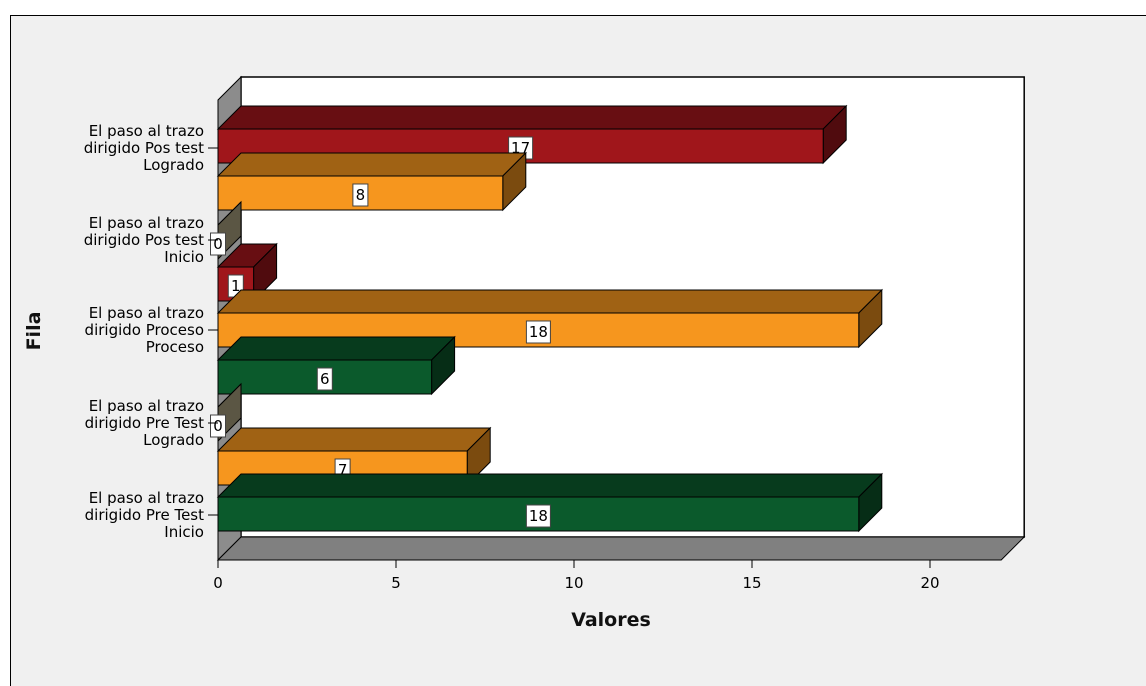 The height and width of the screenshot is (686, 1146). What do you see at coordinates (144, 330) in the screenshot?
I see `y-tick-label: dirigido Proceso` at bounding box center [144, 330].